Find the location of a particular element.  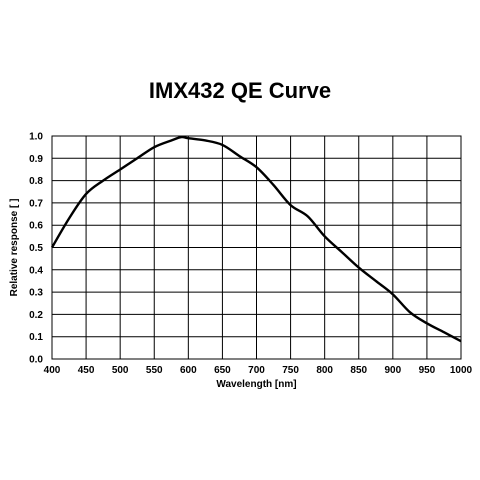

y-tick-label: 0.6 is located at coordinates (36, 226).